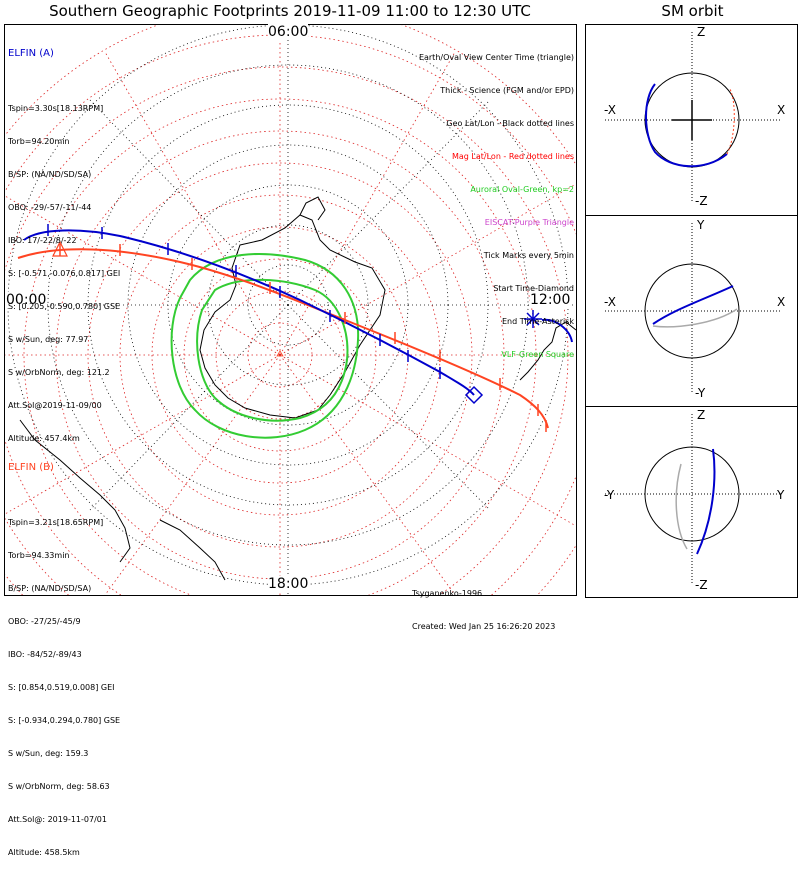 This screenshot has height=891, width=800. What do you see at coordinates (288, 584) in the screenshot?
I see `clock-label-bottom: 18:00` at bounding box center [288, 584].